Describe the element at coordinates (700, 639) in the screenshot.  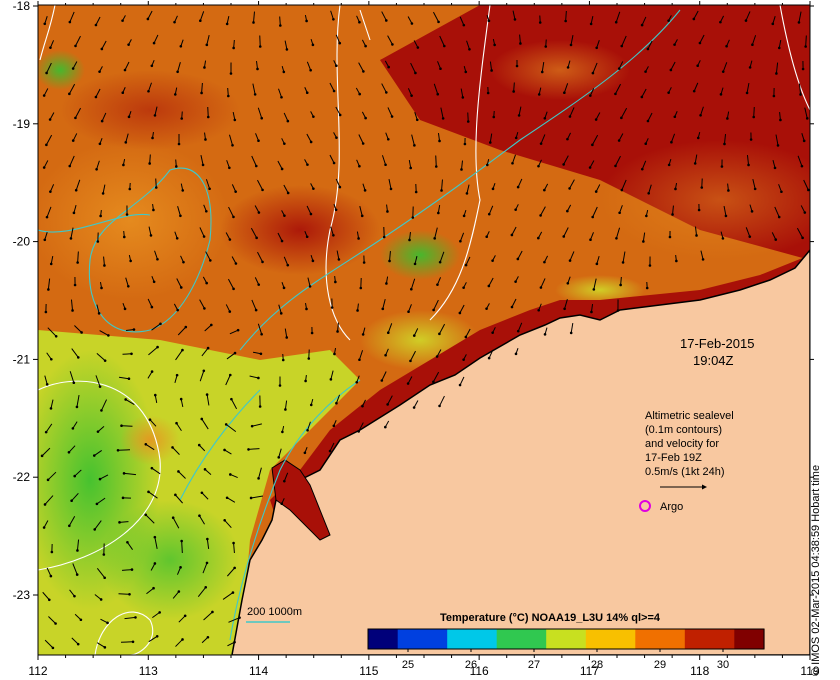
I see `colorbar-segment` at that location.